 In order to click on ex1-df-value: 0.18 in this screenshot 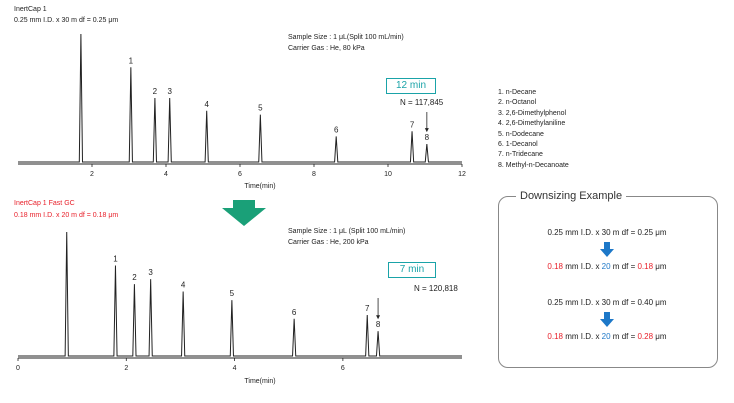, I will do `click(645, 266)`.